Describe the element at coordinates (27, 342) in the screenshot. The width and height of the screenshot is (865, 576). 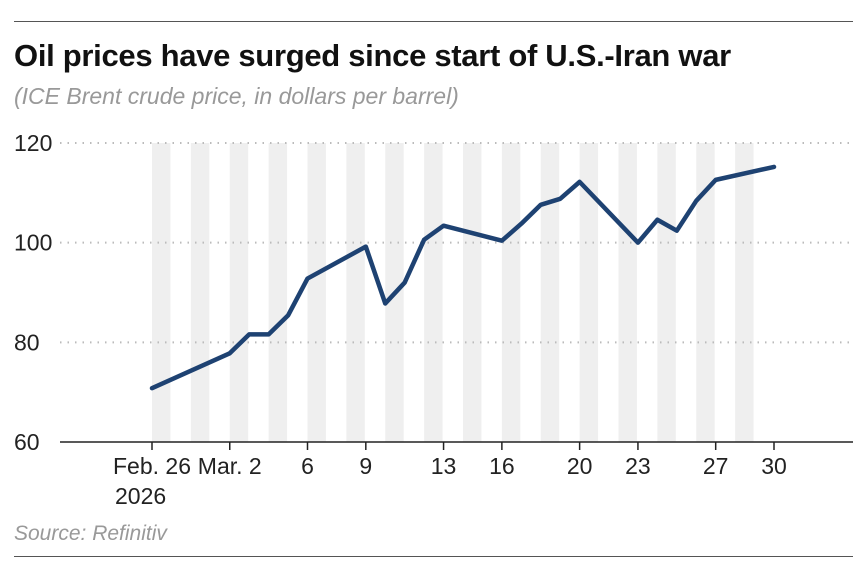
I see `y-tick-label: 80` at that location.